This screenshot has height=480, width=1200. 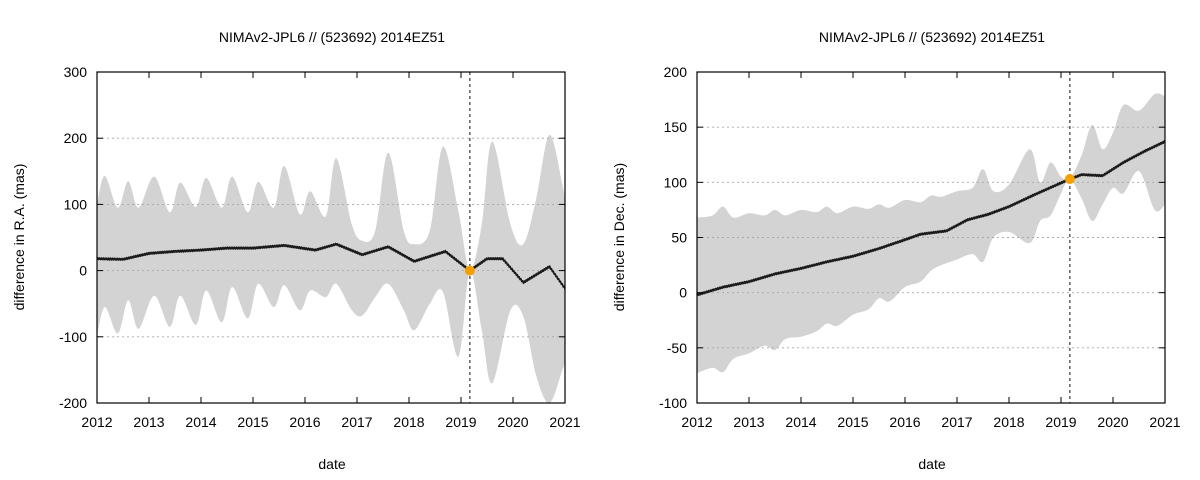 I want to click on dec-x-tick-label: 2018, so click(x=1008, y=422).